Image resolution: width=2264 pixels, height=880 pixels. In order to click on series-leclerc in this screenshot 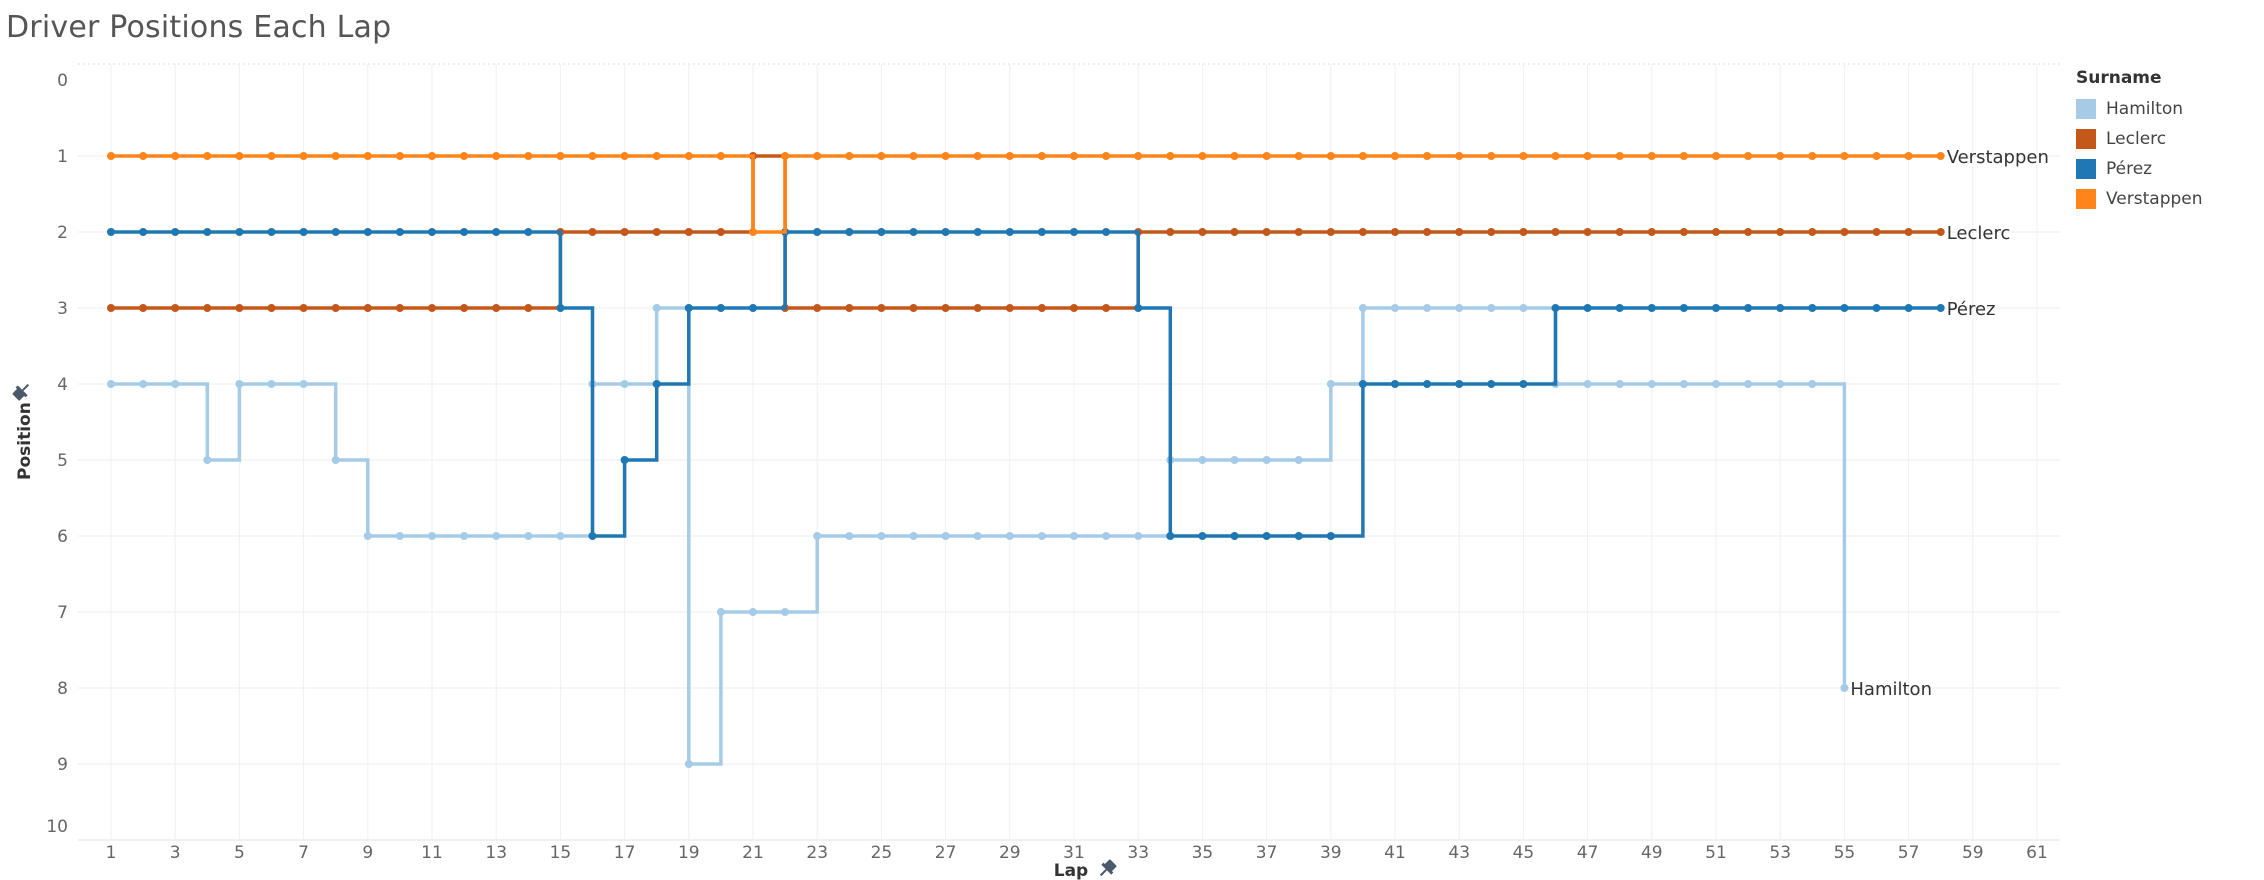, I will do `click(1026, 232)`.